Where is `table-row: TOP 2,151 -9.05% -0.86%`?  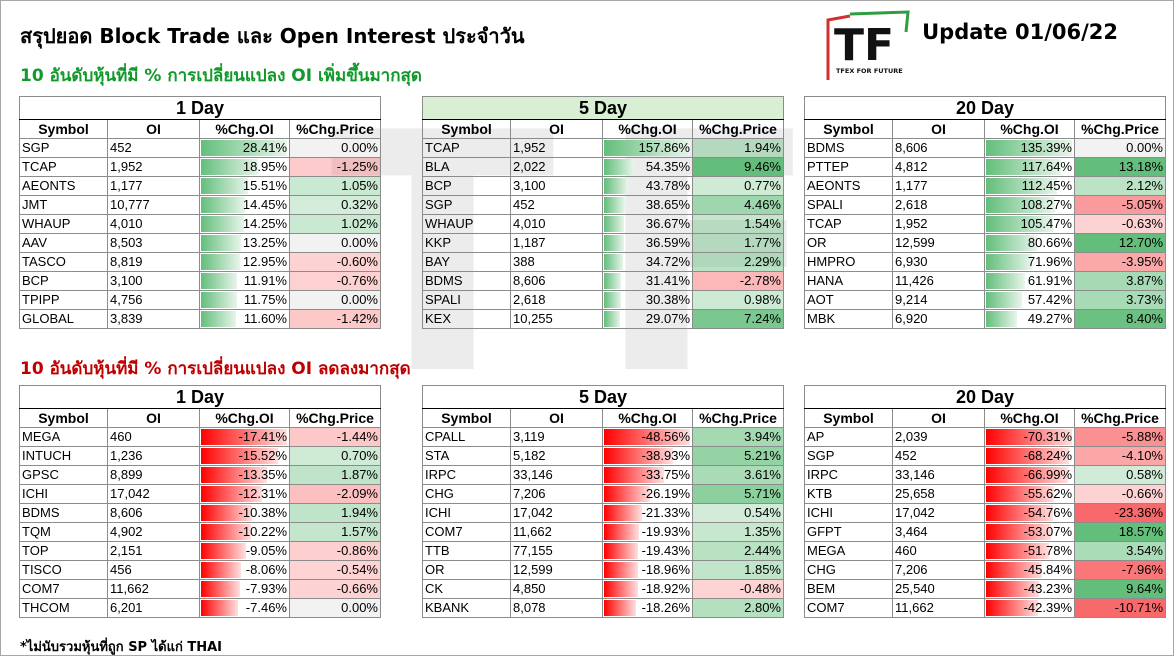
table-row: TOP 2,151 -9.05% -0.86% is located at coordinates (200, 551).